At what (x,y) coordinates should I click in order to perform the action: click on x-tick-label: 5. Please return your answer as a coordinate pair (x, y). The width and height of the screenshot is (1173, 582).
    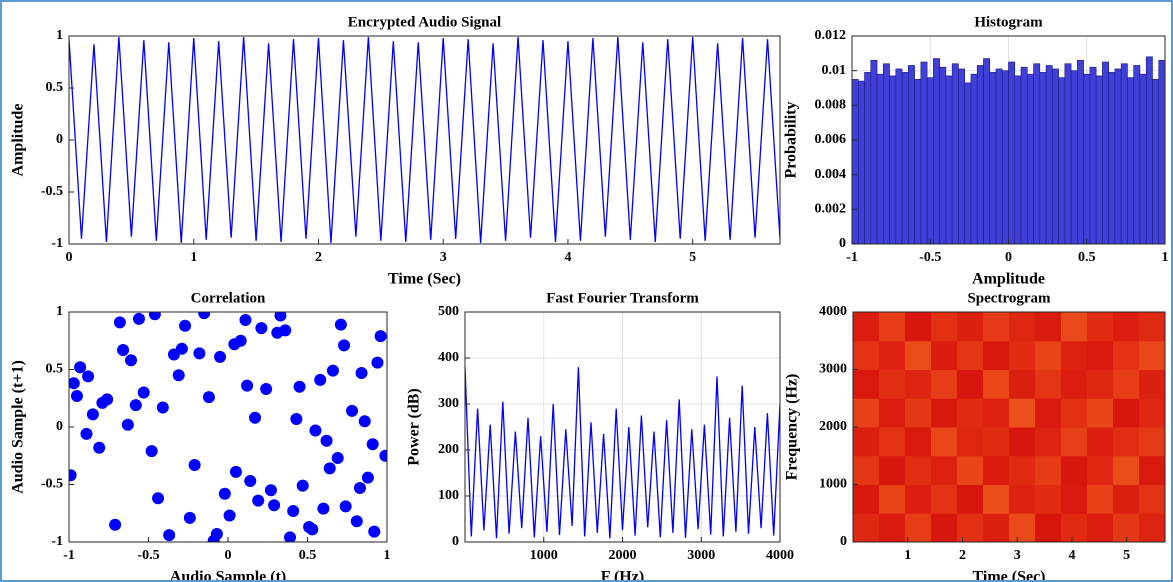
    Looking at the image, I should click on (692, 257).